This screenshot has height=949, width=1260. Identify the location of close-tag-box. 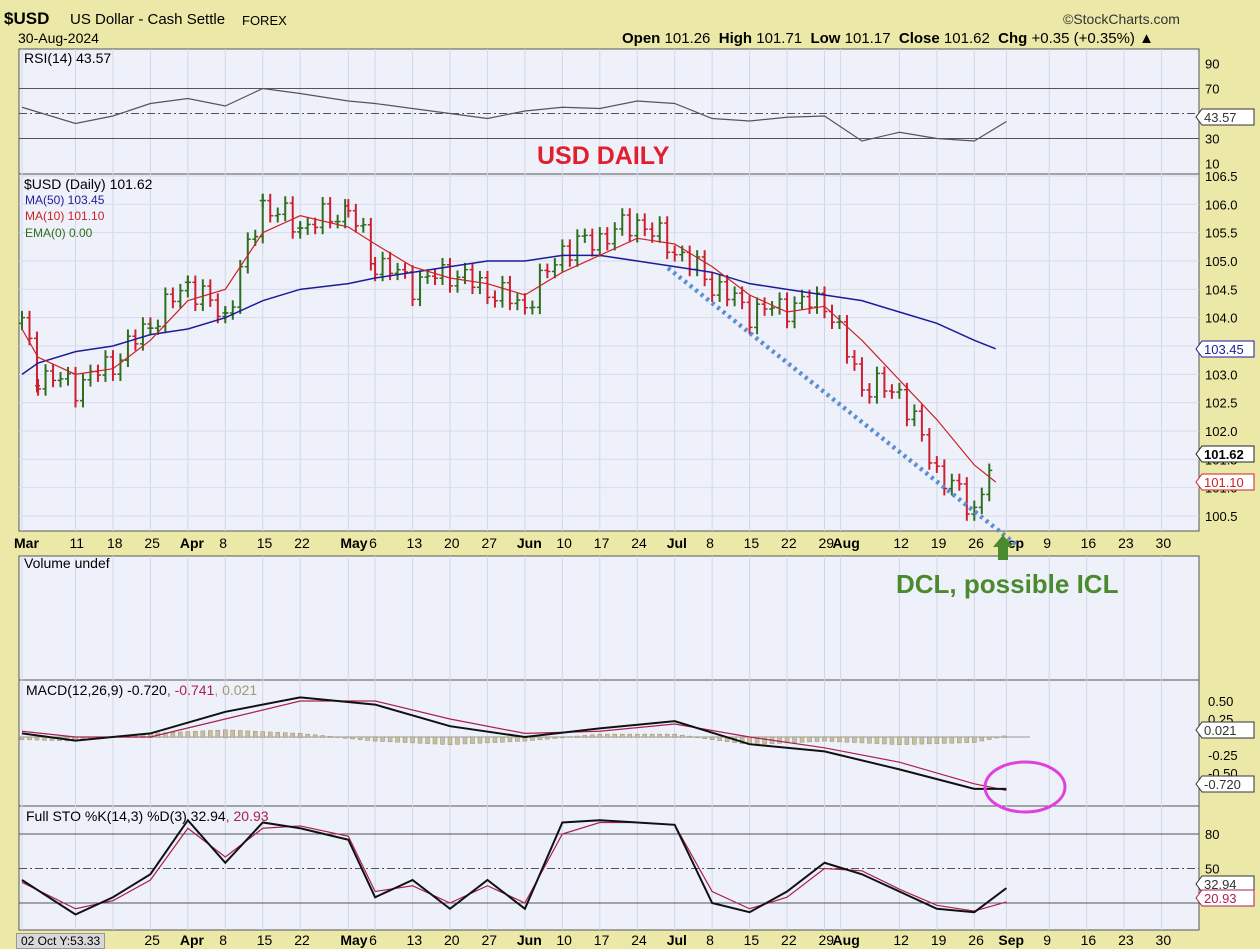
(1225, 454).